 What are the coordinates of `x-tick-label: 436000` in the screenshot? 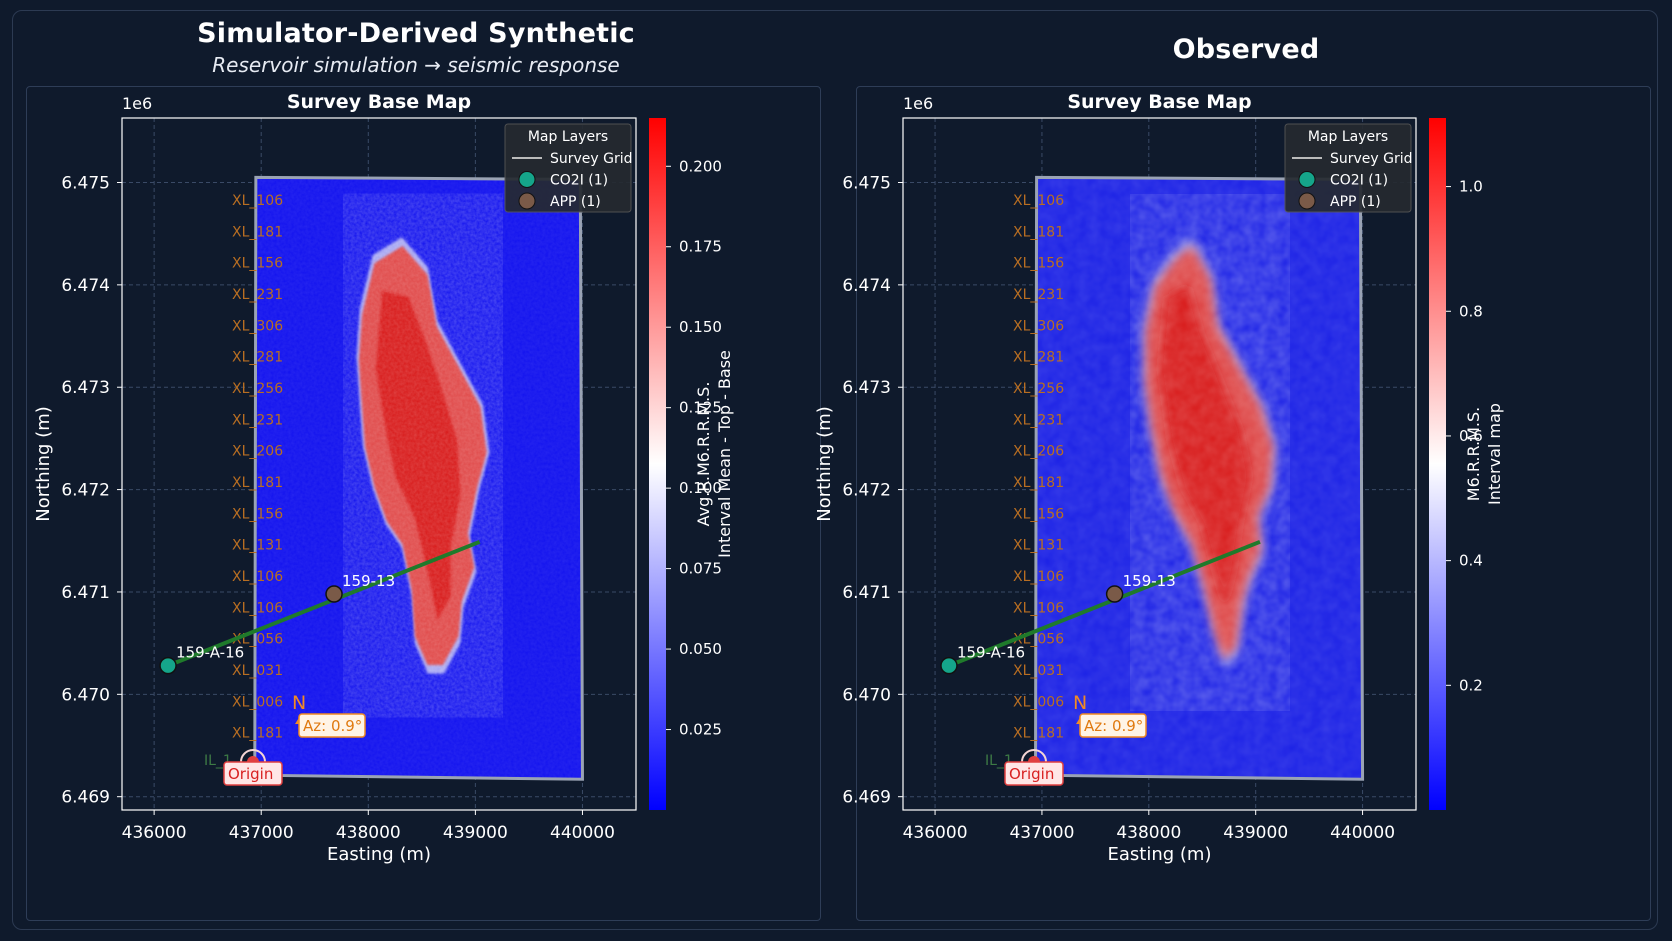 It's located at (935, 833).